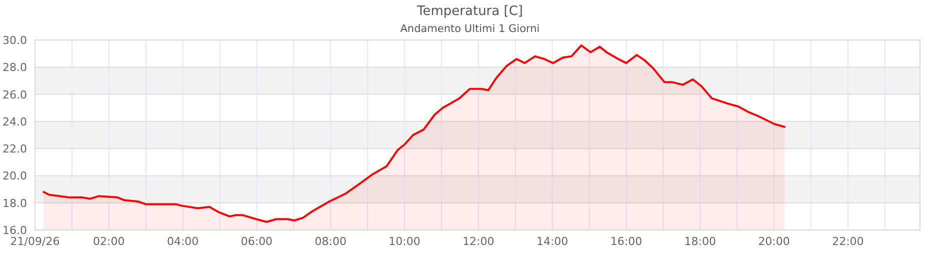  I want to click on y-tick-label: 30.0, so click(14, 40).